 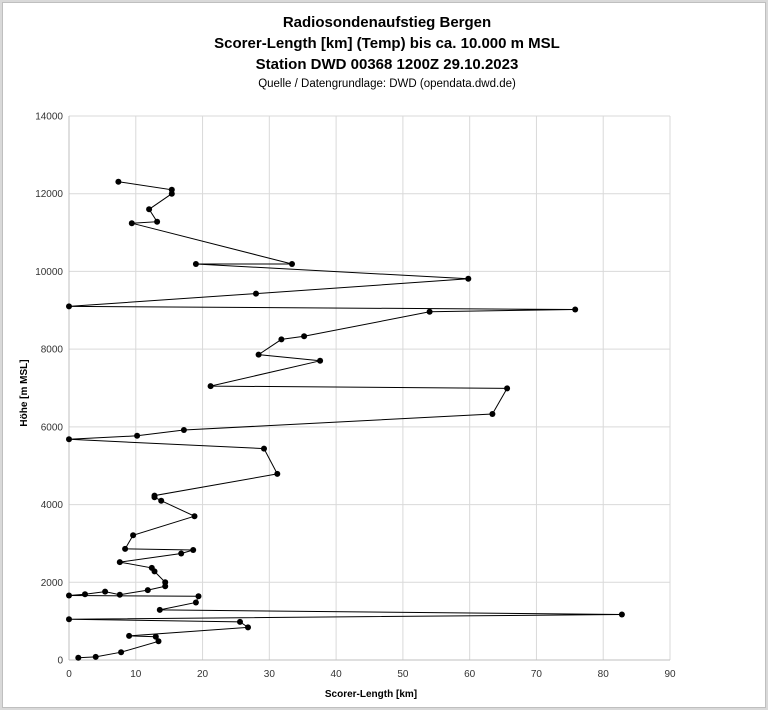 I want to click on x-tick-label: 60, so click(x=470, y=674).